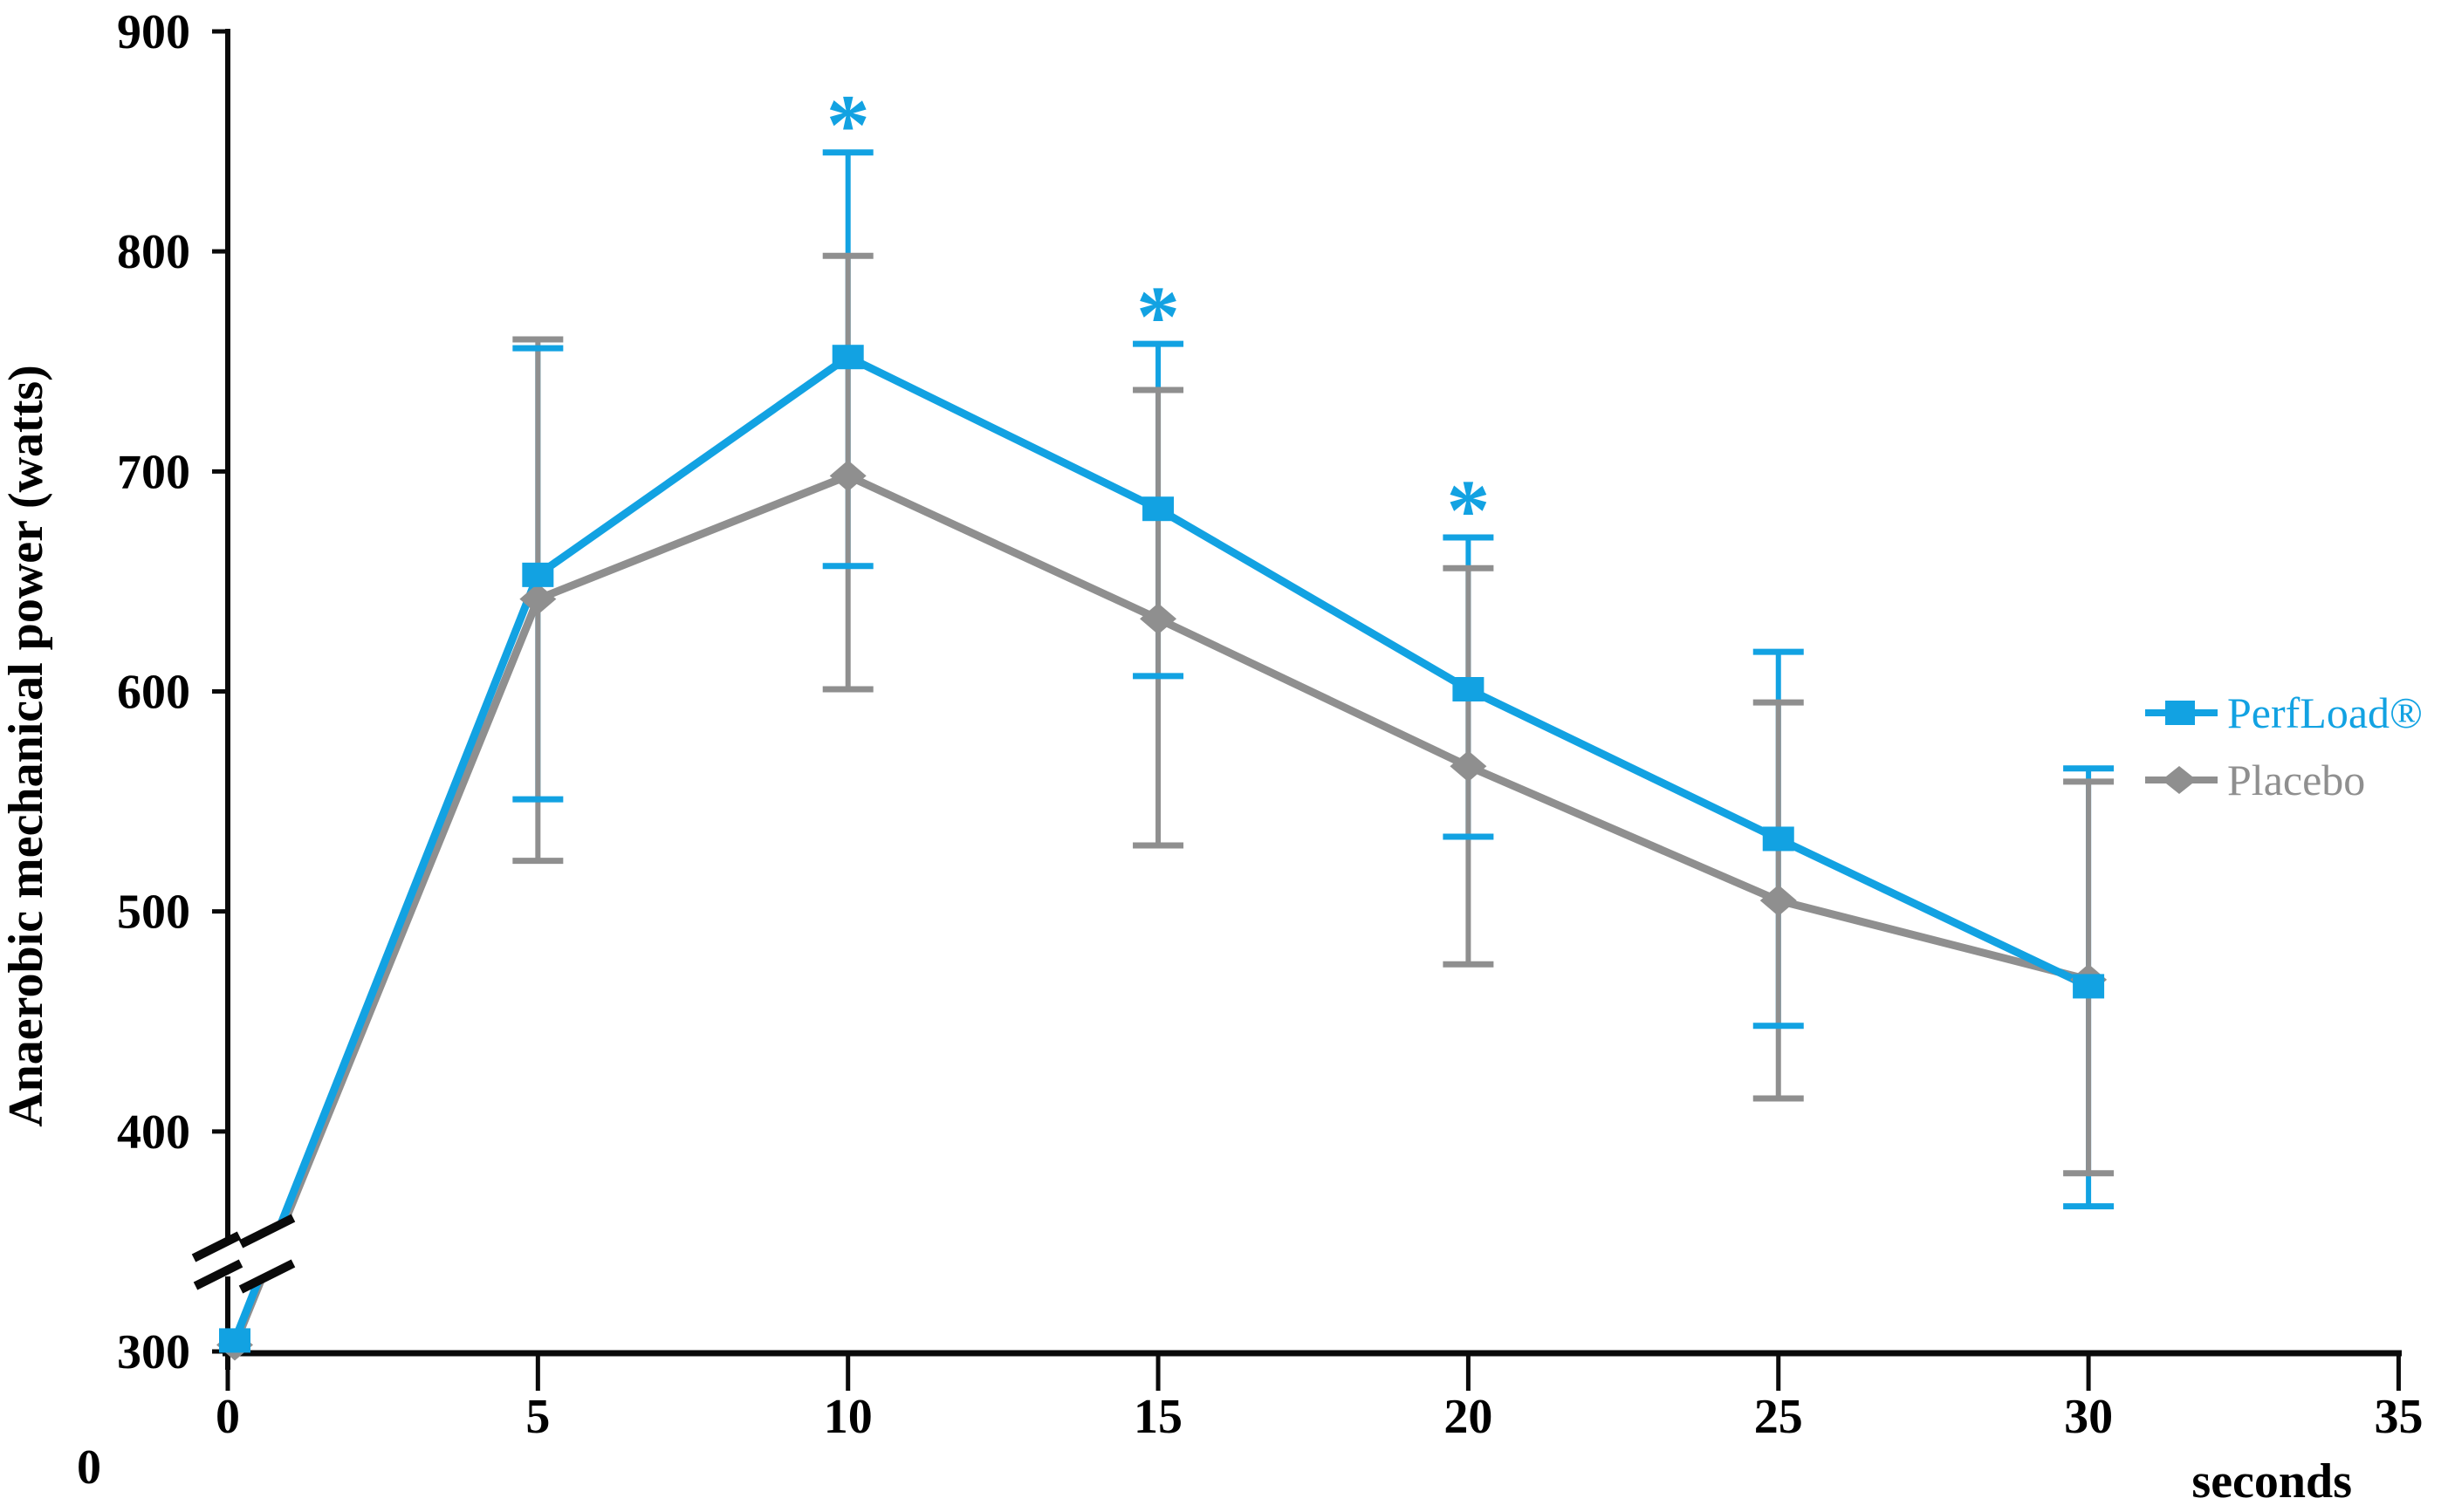 The image size is (2441, 1512). I want to click on legend-marker-square, so click(2180, 713).